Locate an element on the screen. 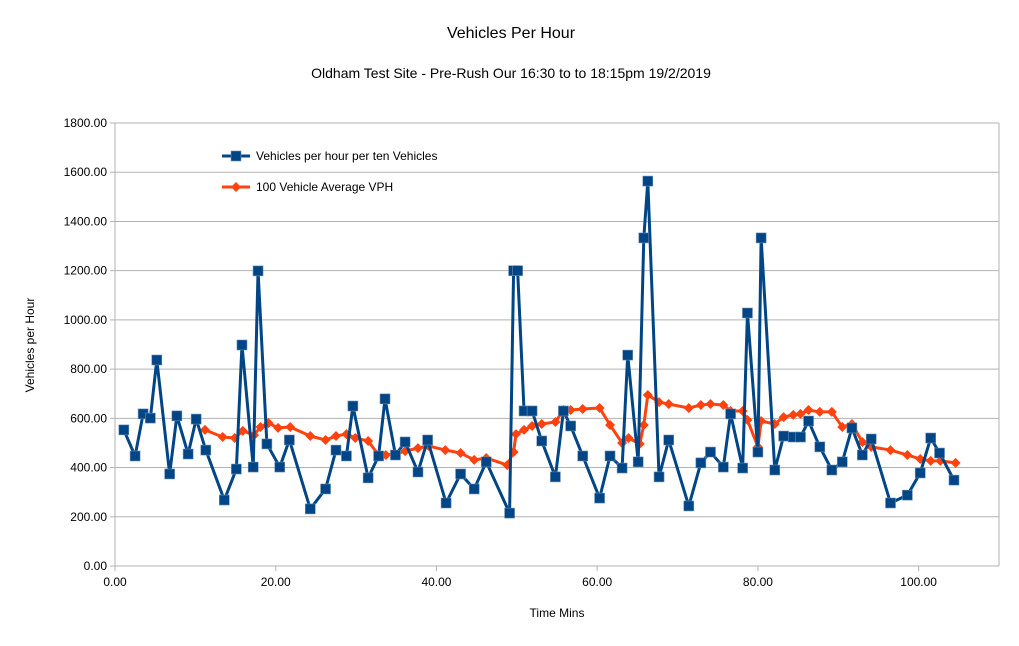 The image size is (1019, 646). series-average-vph is located at coordinates (580, 430).